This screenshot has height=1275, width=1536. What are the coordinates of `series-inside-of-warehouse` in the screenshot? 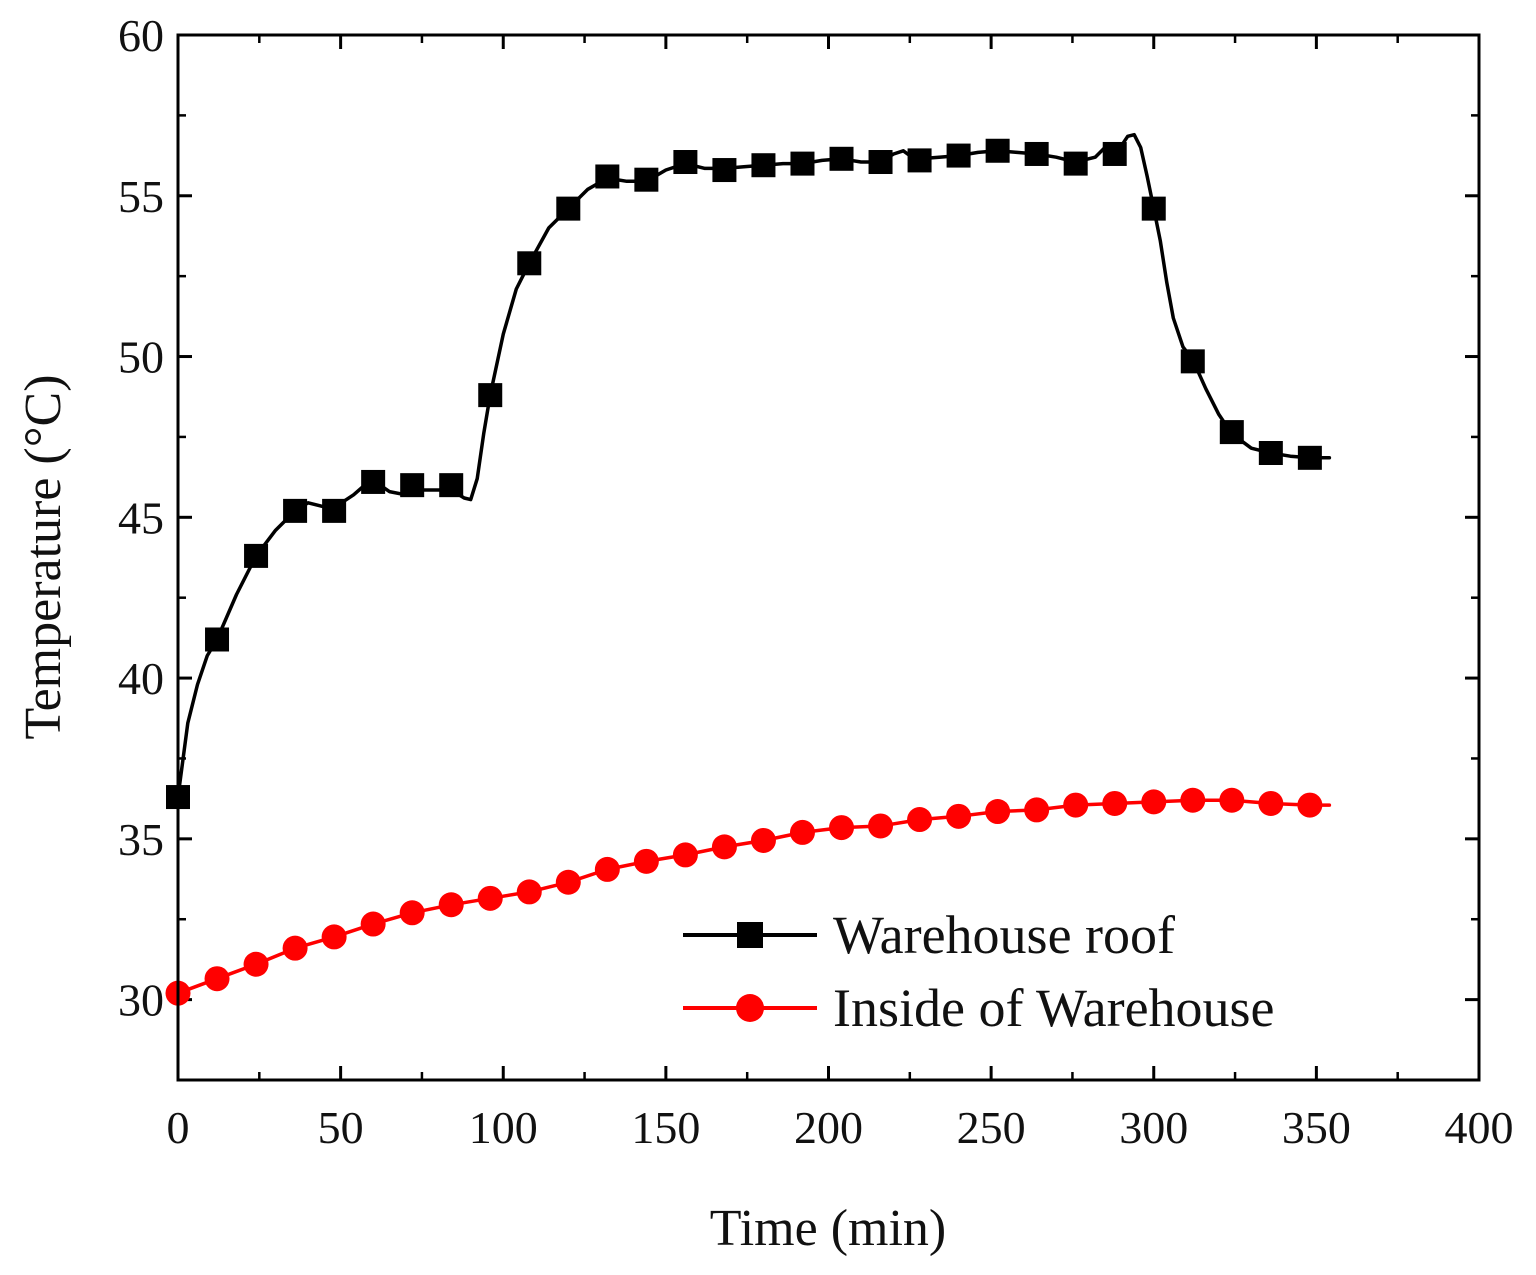 It's located at (748, 896).